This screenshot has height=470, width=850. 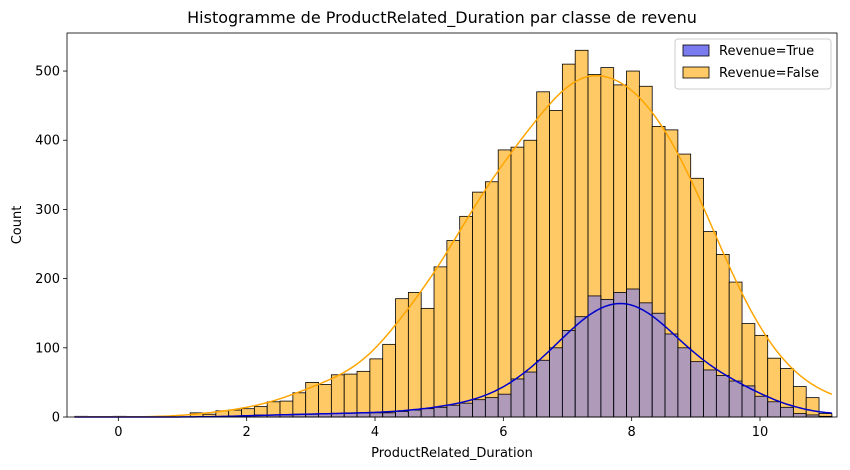 What do you see at coordinates (452, 453) in the screenshot?
I see `x-axis-title: ProductRelated_Duration` at bounding box center [452, 453].